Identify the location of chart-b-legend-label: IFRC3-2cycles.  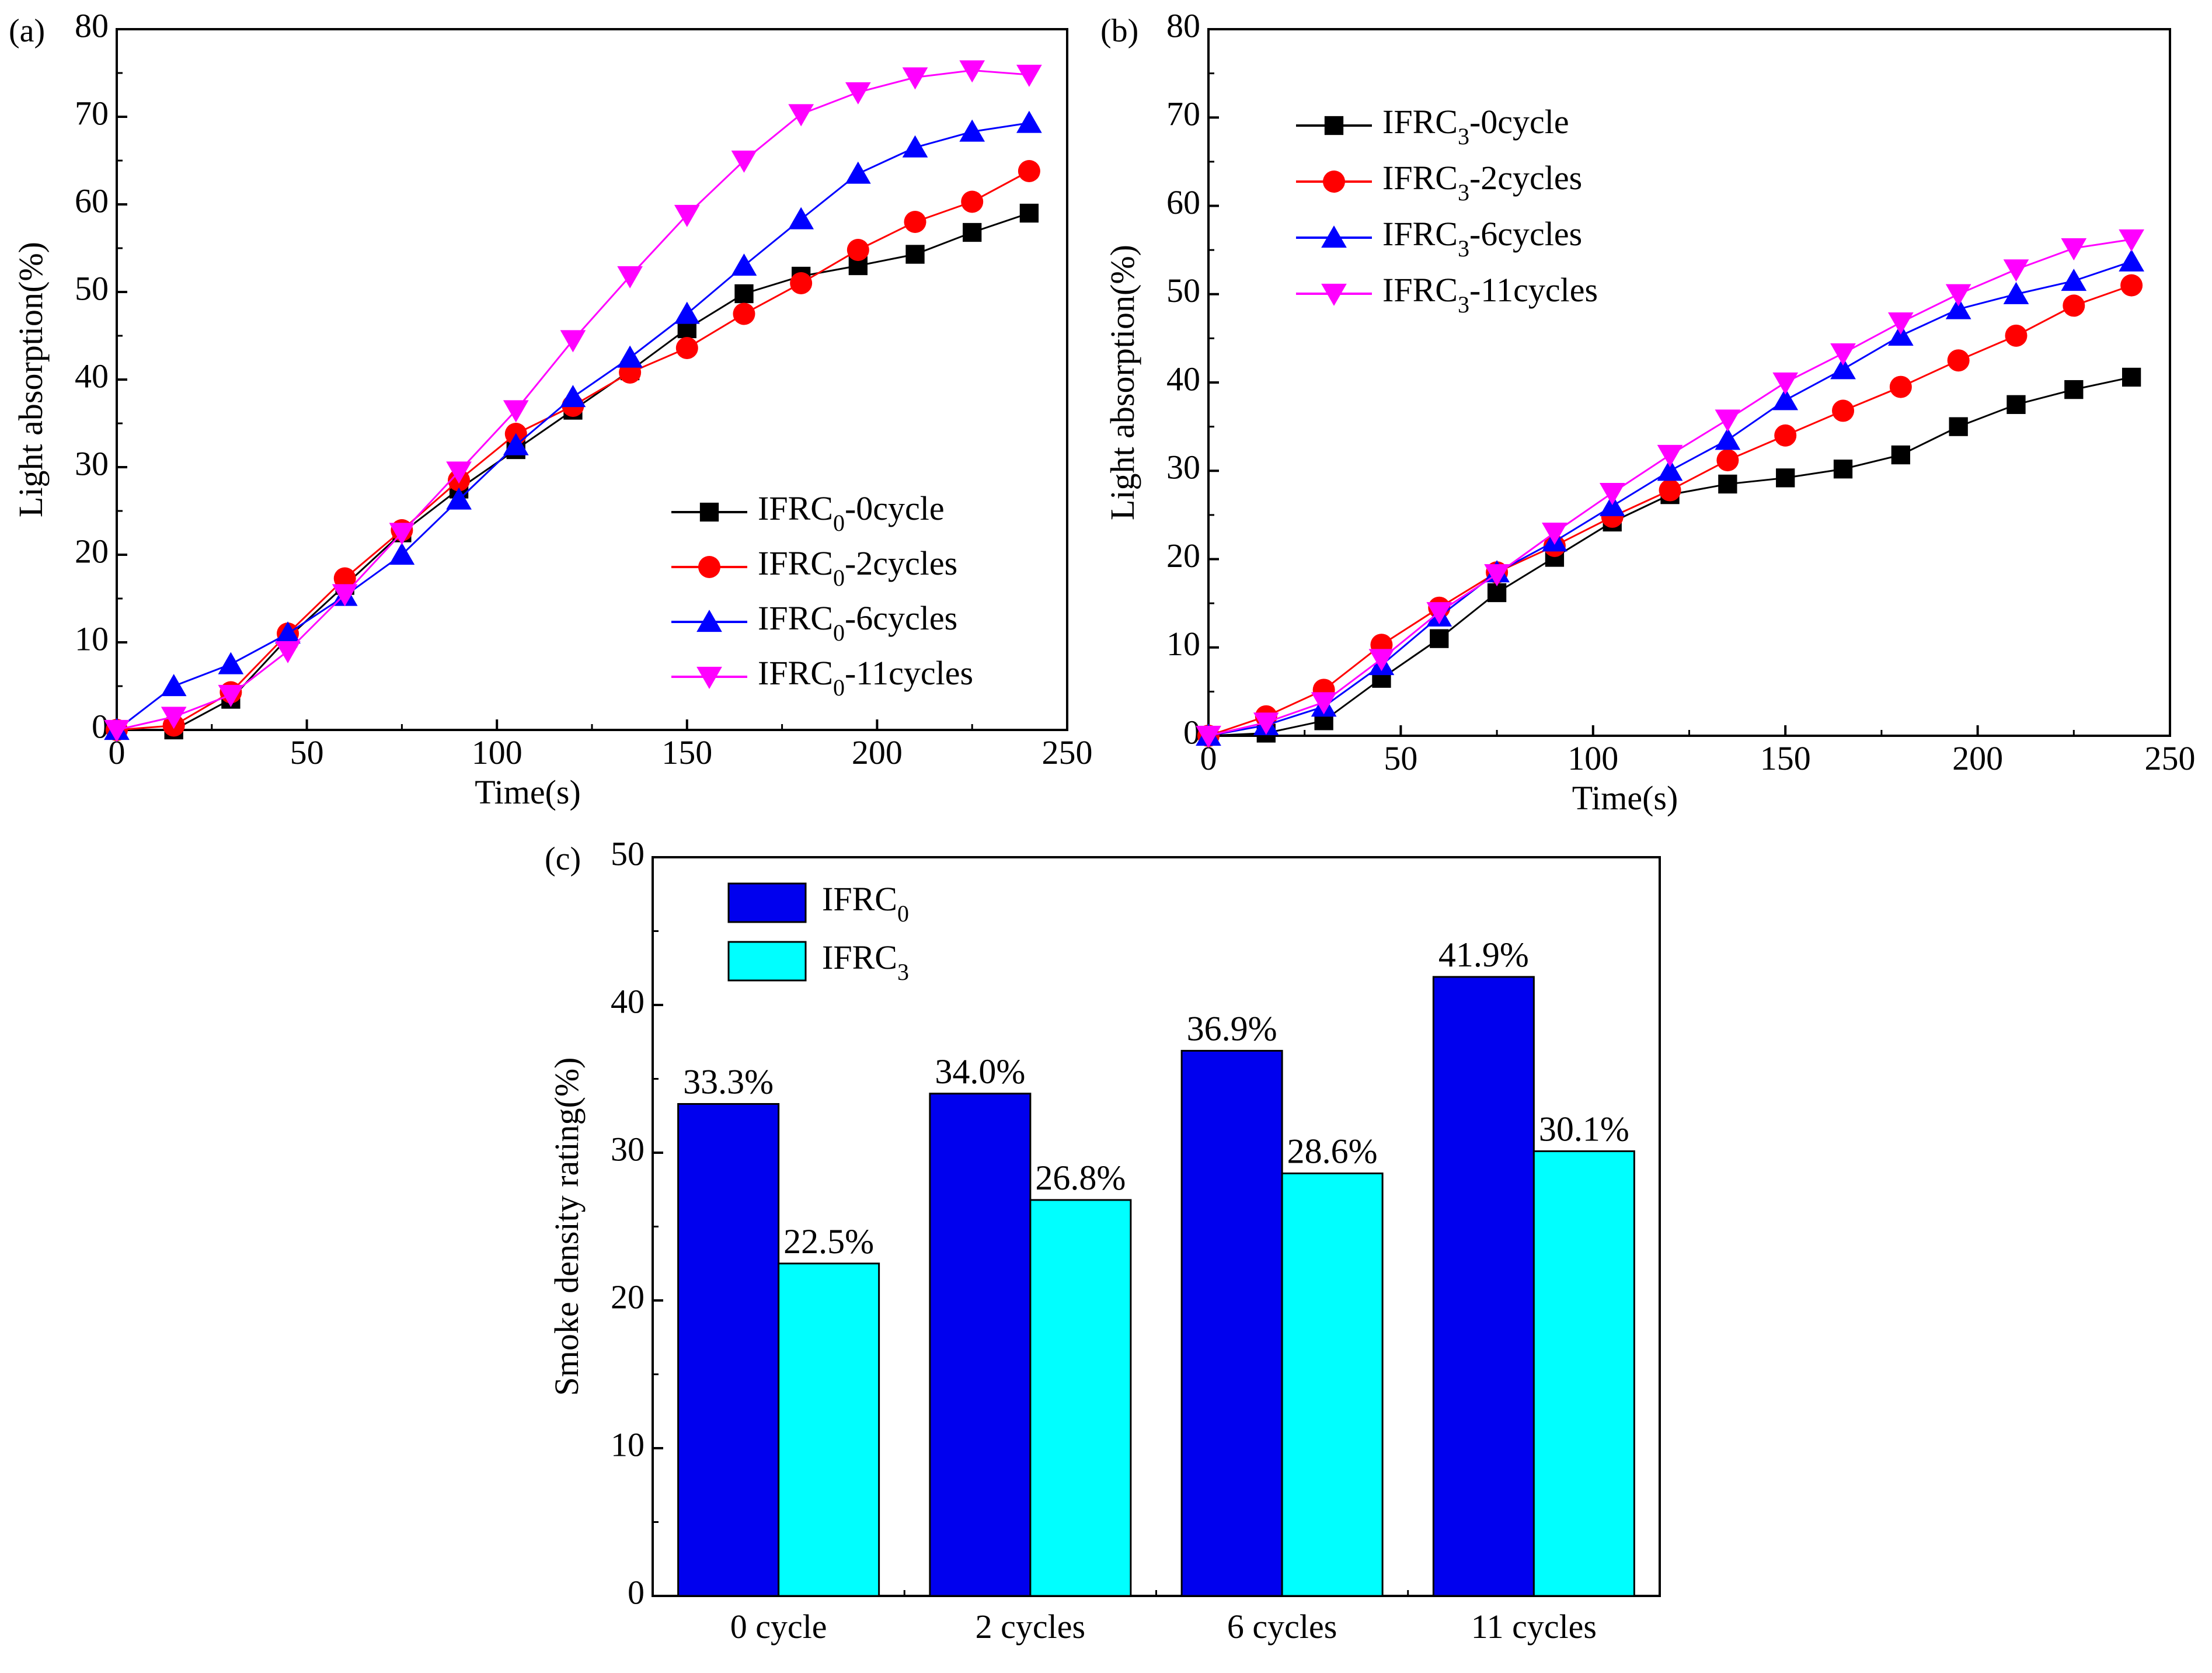
(1482, 182).